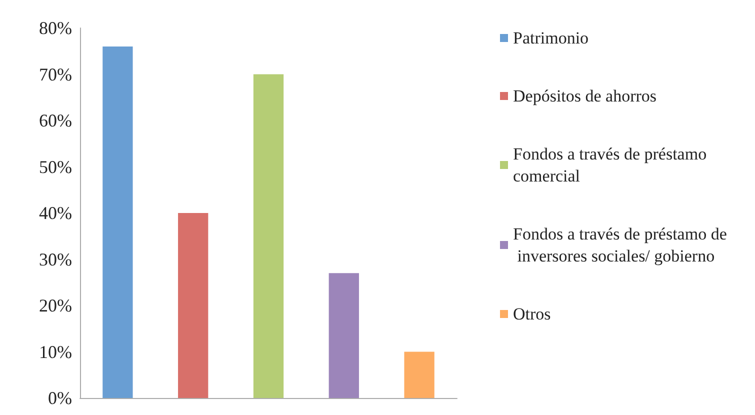 This screenshot has height=415, width=755. I want to click on legend-label: Fondos a través de préstamo de inversores sociales/ gobierno, so click(620, 245).